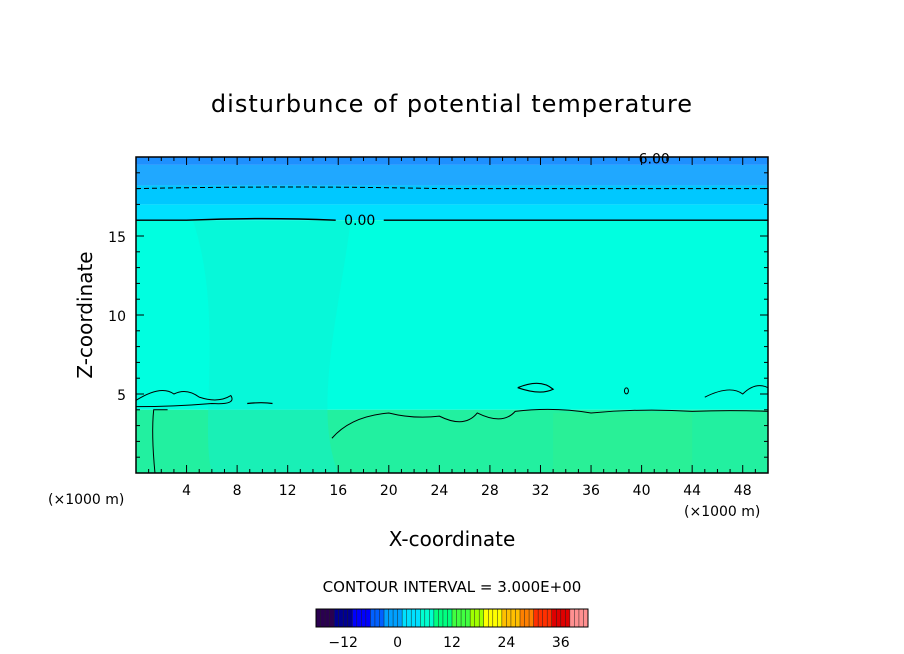 This screenshot has height=654, width=904. I want to click on contour-left-vertical, so click(160, 441).